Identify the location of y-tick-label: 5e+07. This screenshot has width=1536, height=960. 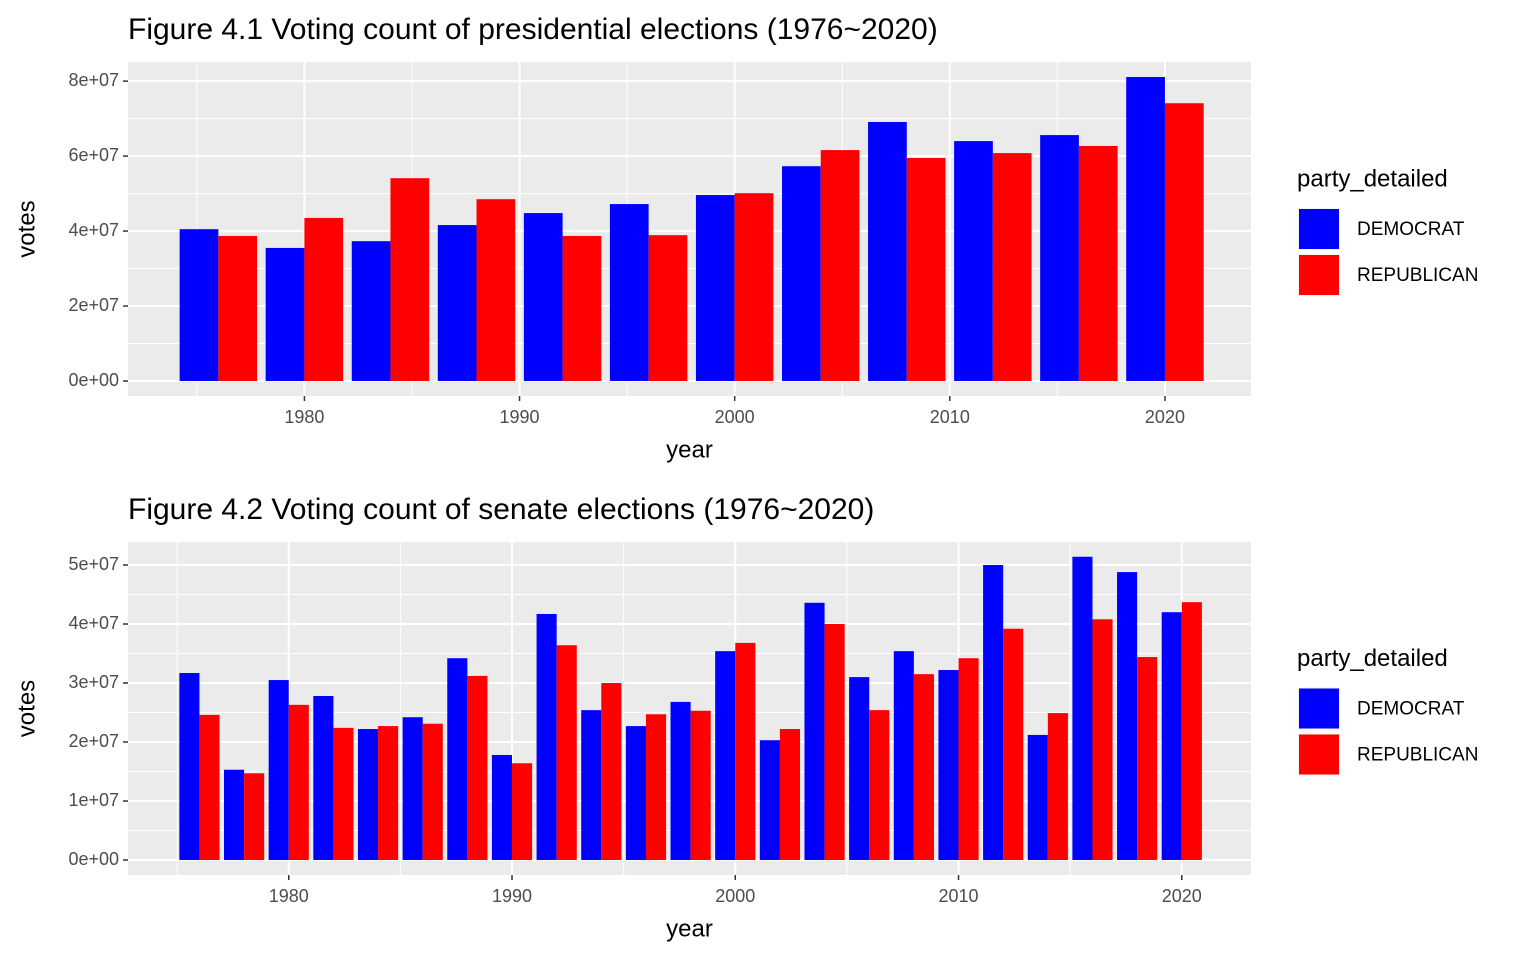
(93, 564).